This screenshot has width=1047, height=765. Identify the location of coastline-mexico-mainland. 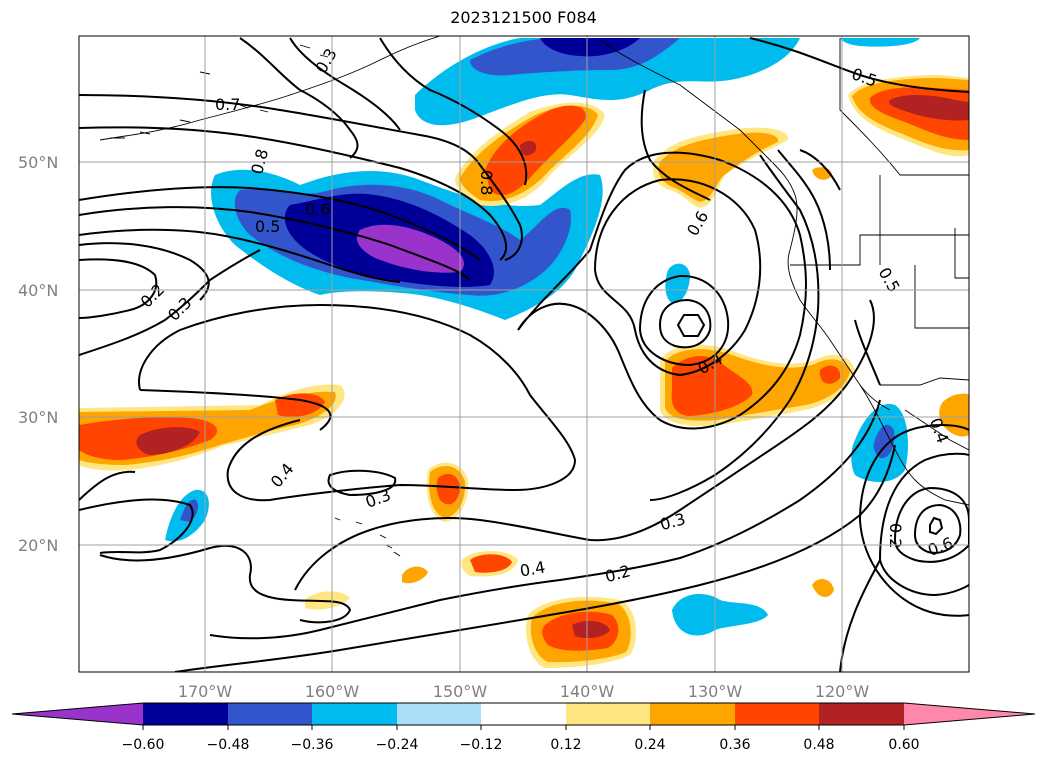
(936, 430).